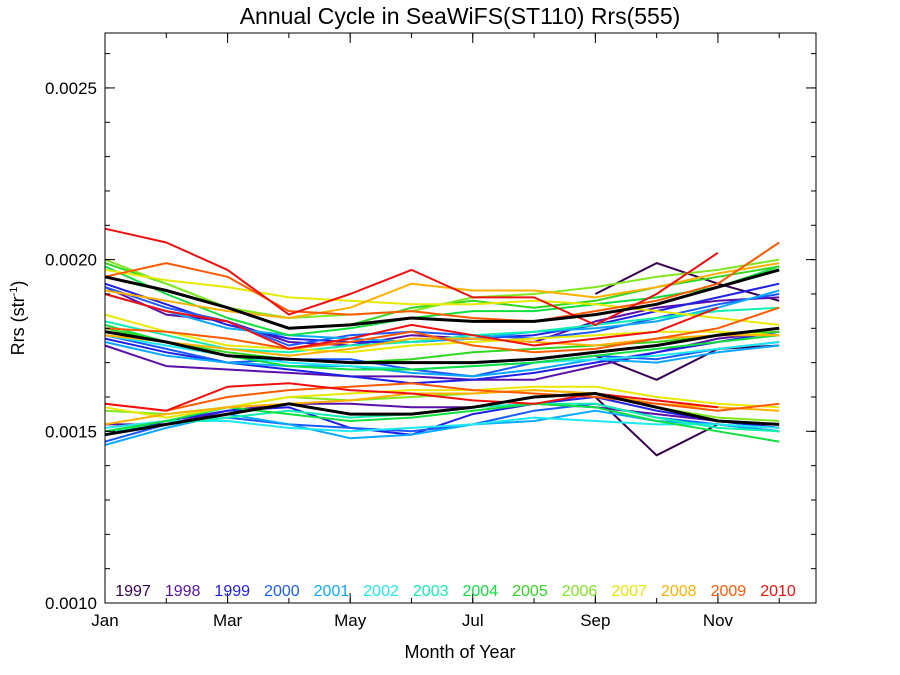 The width and height of the screenshot is (900, 675). Describe the element at coordinates (71, 260) in the screenshot. I see `y-tick-label: 0.0020` at that location.